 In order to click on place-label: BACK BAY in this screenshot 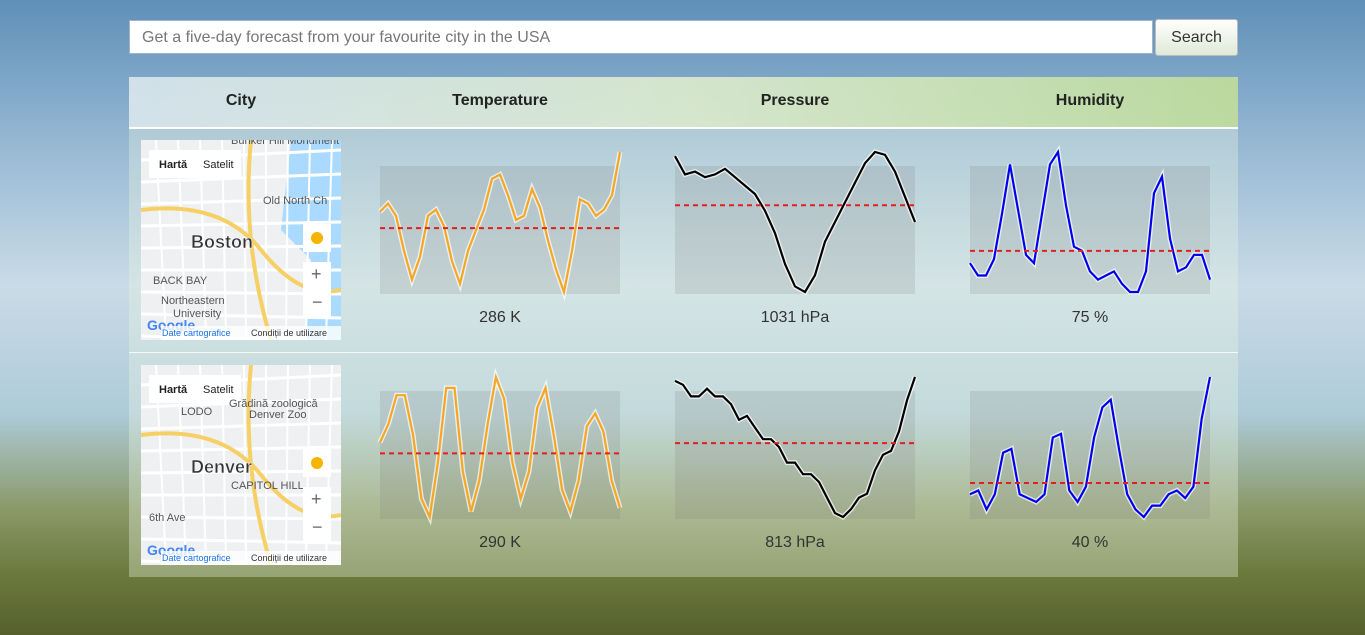, I will do `click(180, 281)`.